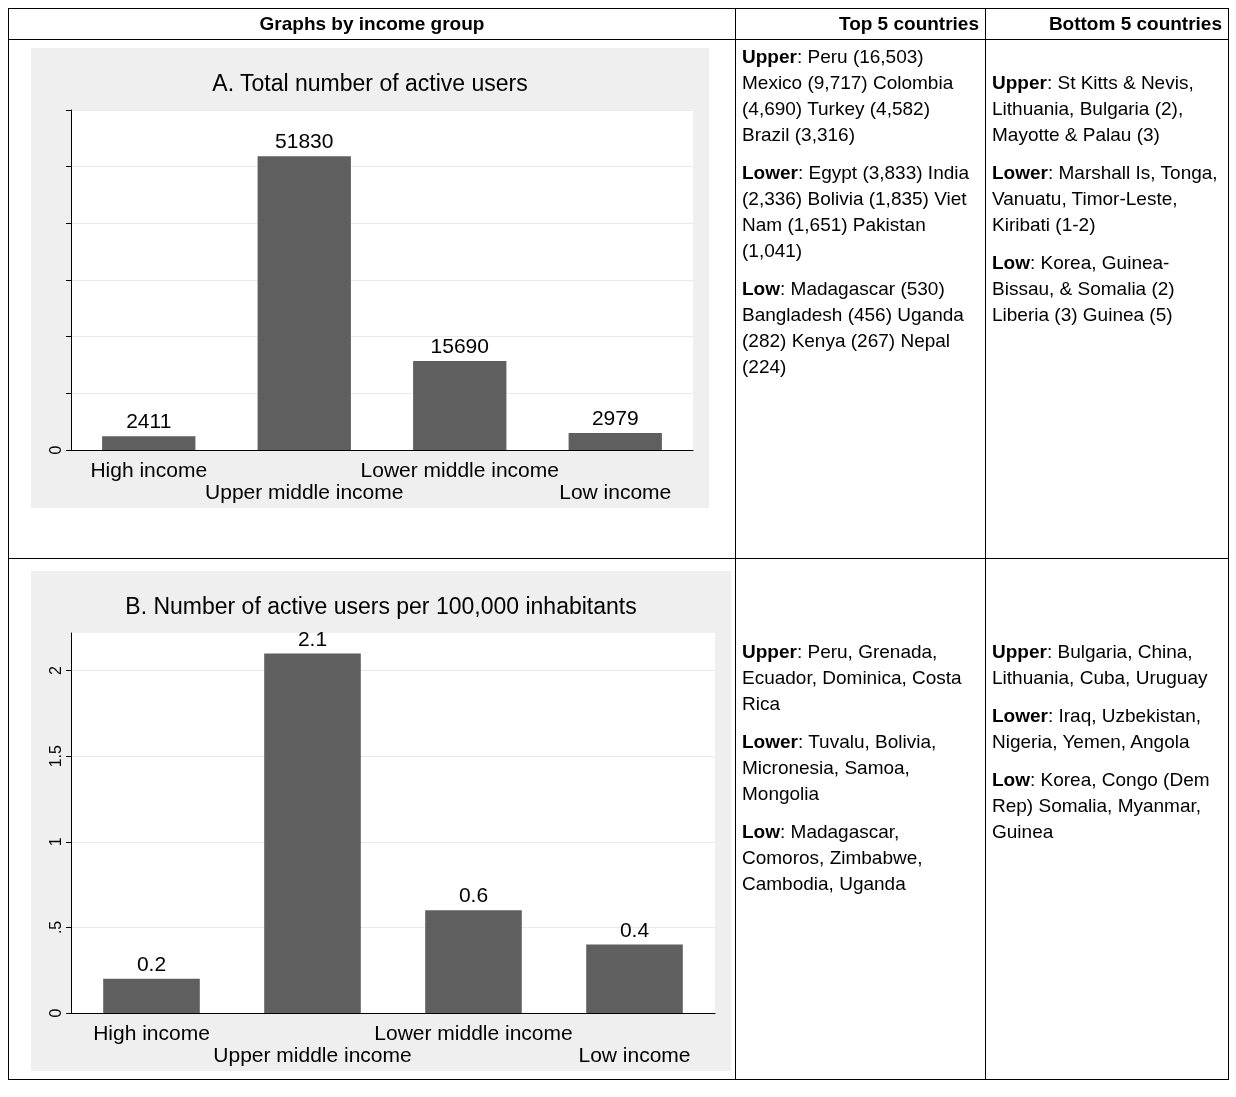  What do you see at coordinates (615, 418) in the screenshot?
I see `data-label: 2979` at bounding box center [615, 418].